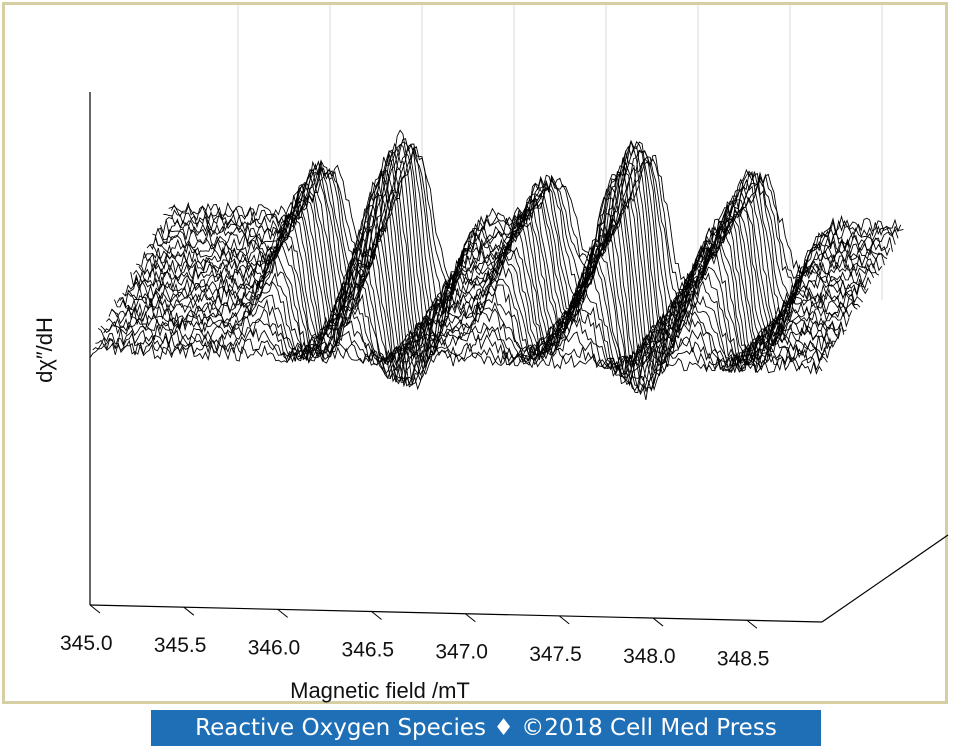  What do you see at coordinates (380, 690) in the screenshot?
I see `x-axis-label: Magnetic field /mT` at bounding box center [380, 690].